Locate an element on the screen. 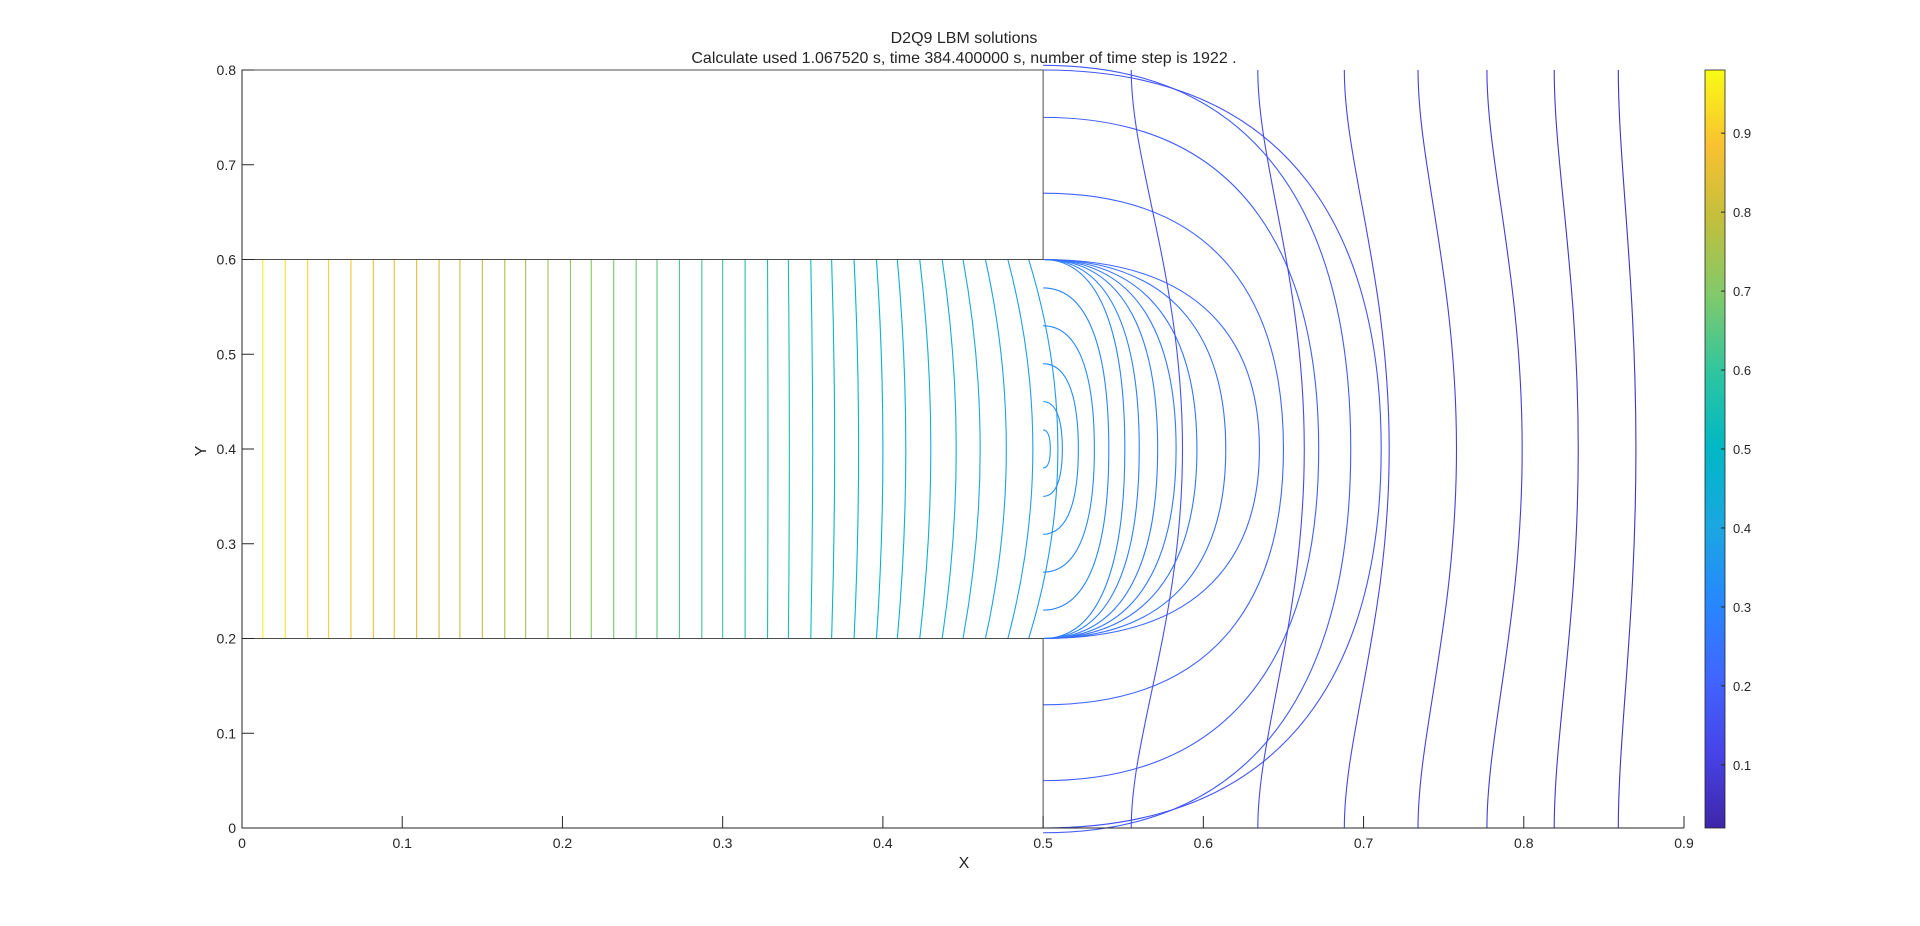 The image size is (1920, 926). colorbar-tick-label: 0.5 is located at coordinates (1742, 449).